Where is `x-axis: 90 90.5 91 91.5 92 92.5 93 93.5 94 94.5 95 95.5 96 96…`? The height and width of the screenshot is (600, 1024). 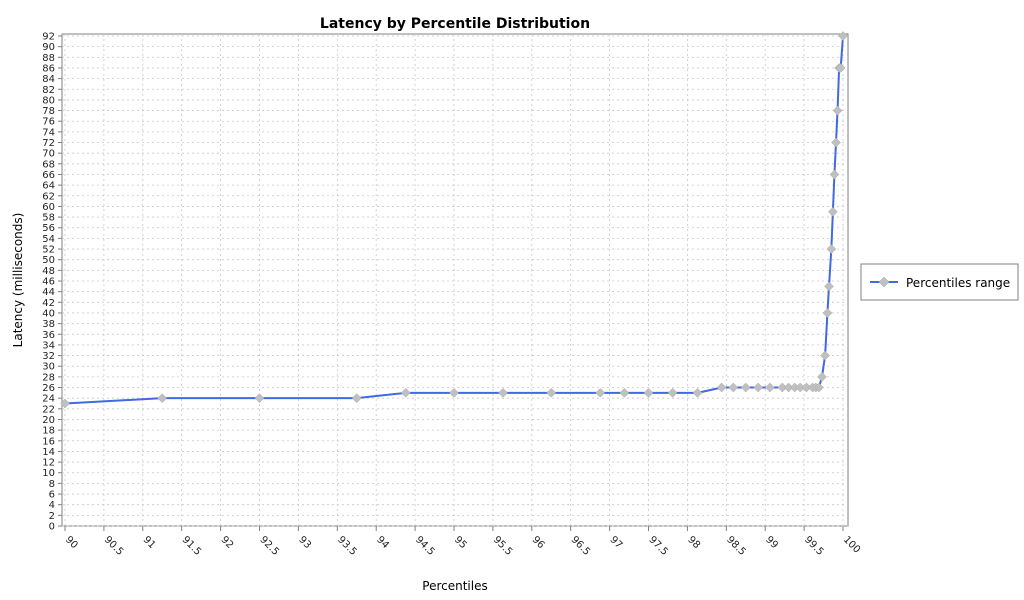 x-axis: 90 90.5 91 91.5 92 92.5 93 93.5 94 94.5 95 95.5 96 96… is located at coordinates (462, 542).